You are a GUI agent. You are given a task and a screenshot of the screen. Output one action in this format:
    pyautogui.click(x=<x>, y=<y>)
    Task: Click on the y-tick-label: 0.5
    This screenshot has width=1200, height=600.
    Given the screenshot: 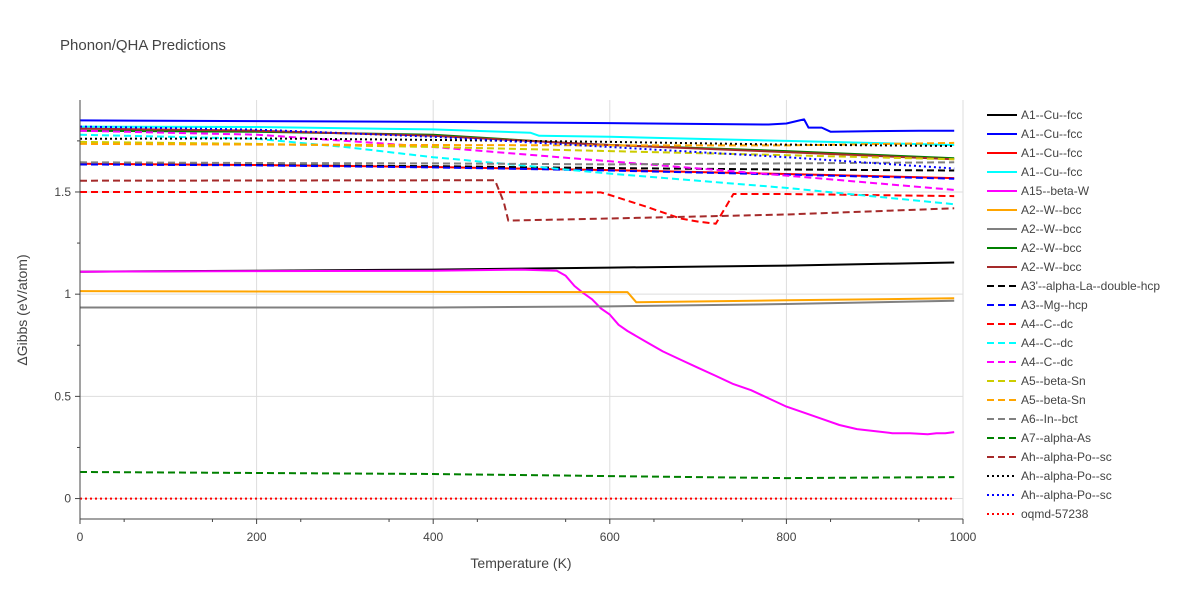 What is the action you would take?
    pyautogui.click(x=62, y=396)
    